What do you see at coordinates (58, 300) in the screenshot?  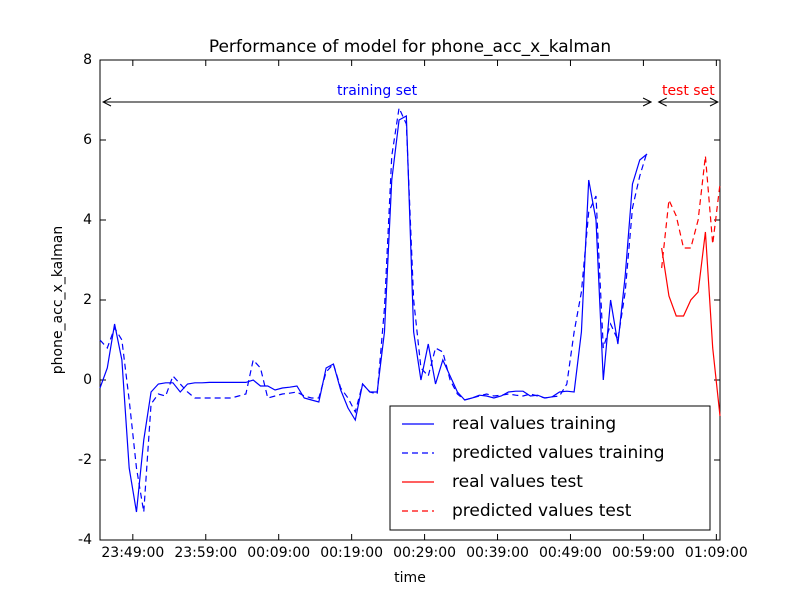 I see `y-axis-label: phone_acc_x_kalman` at bounding box center [58, 300].